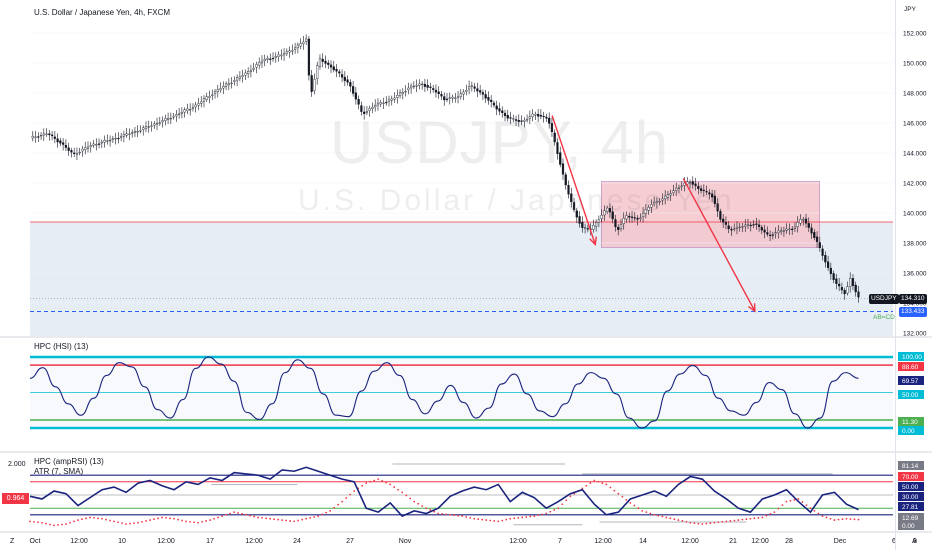 This screenshot has width=932, height=550. I want to click on main-legend: U.S. Dollar / Japanese Yen, 4h, FXCM, so click(103, 12).